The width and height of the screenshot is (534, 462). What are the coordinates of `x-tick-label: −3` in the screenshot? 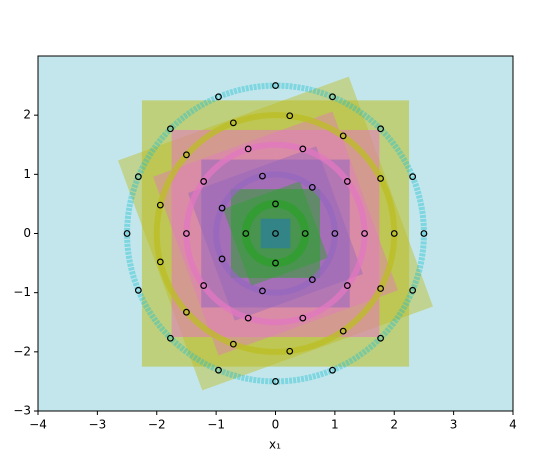 It's located at (98, 425).